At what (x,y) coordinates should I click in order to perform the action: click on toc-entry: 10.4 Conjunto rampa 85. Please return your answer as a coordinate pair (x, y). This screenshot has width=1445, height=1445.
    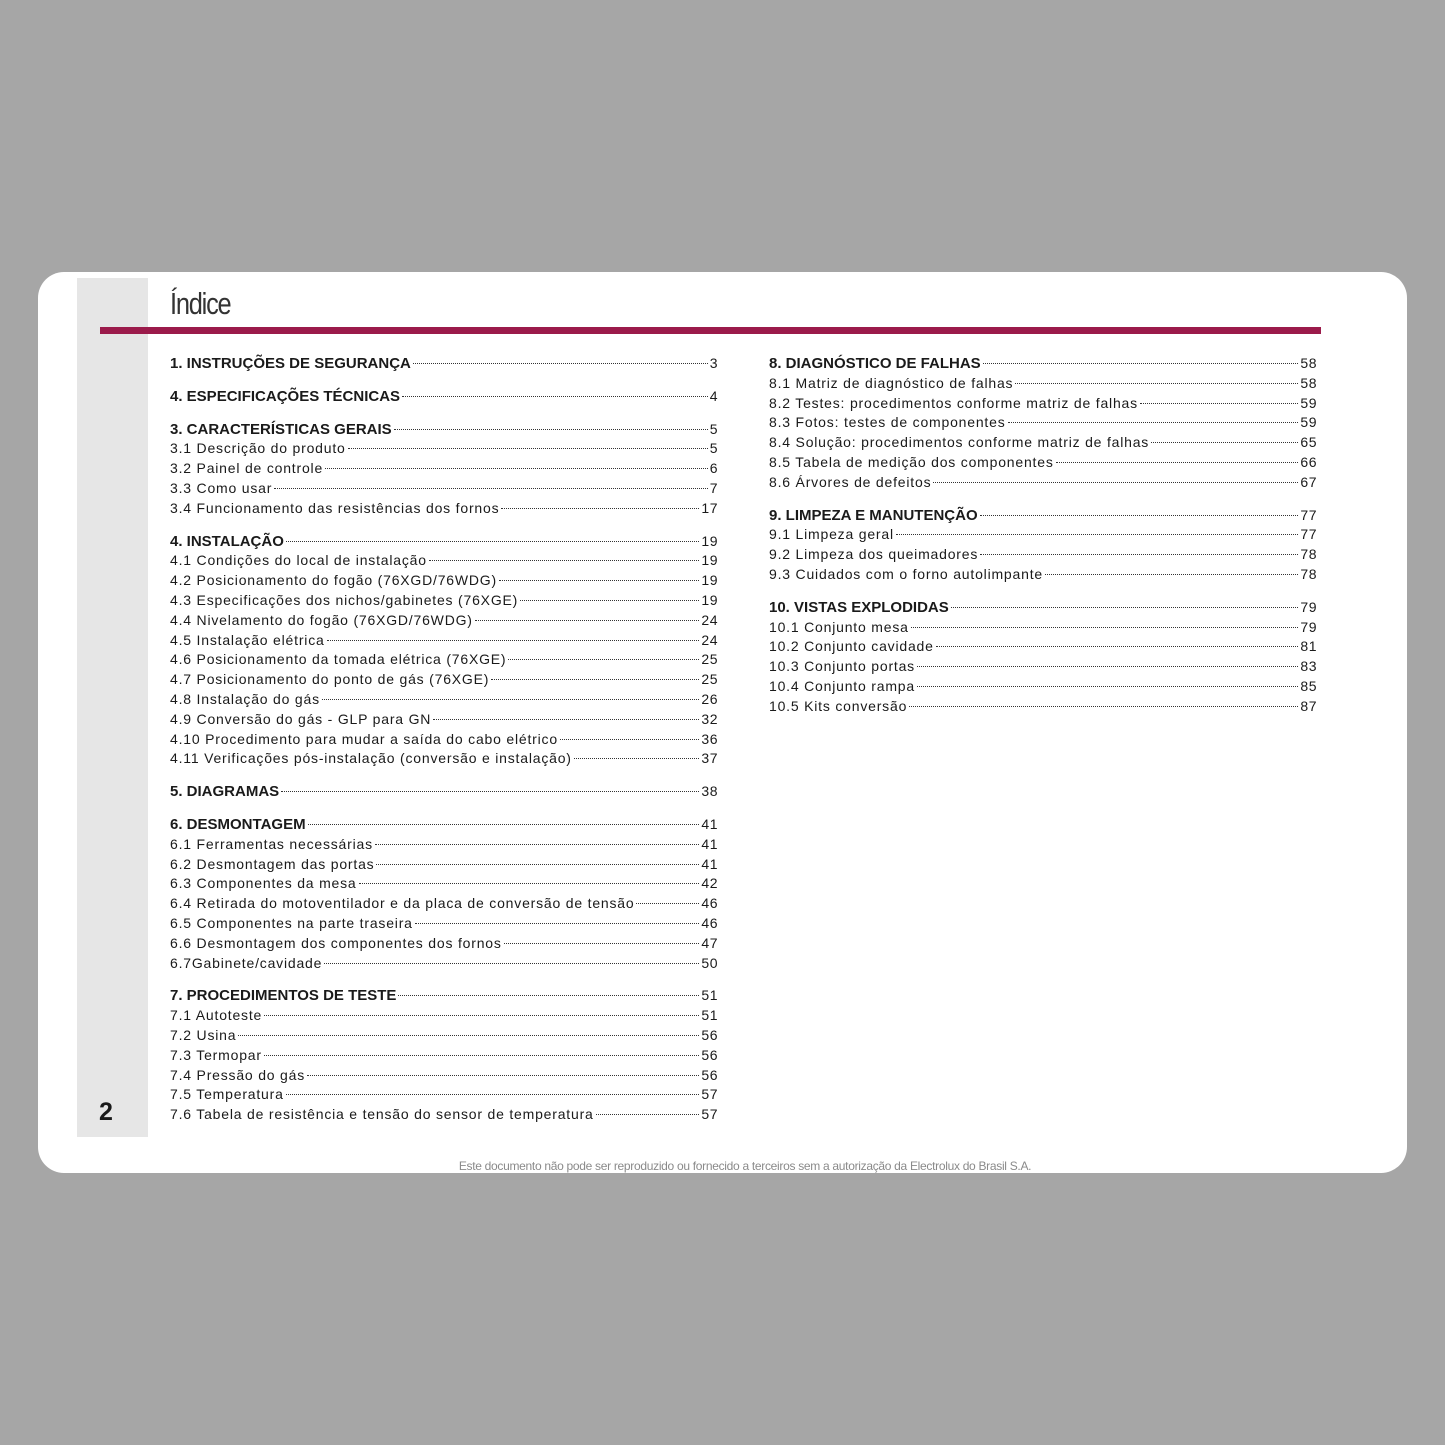
    Looking at the image, I should click on (1043, 687).